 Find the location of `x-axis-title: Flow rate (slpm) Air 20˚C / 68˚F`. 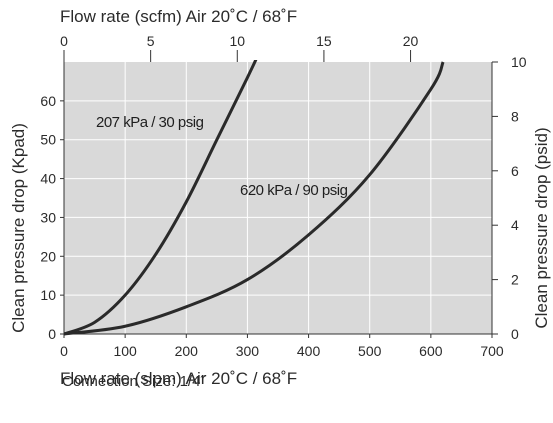

x-axis-title: Flow rate (slpm) Air 20˚C / 68˚F is located at coordinates (178, 378).